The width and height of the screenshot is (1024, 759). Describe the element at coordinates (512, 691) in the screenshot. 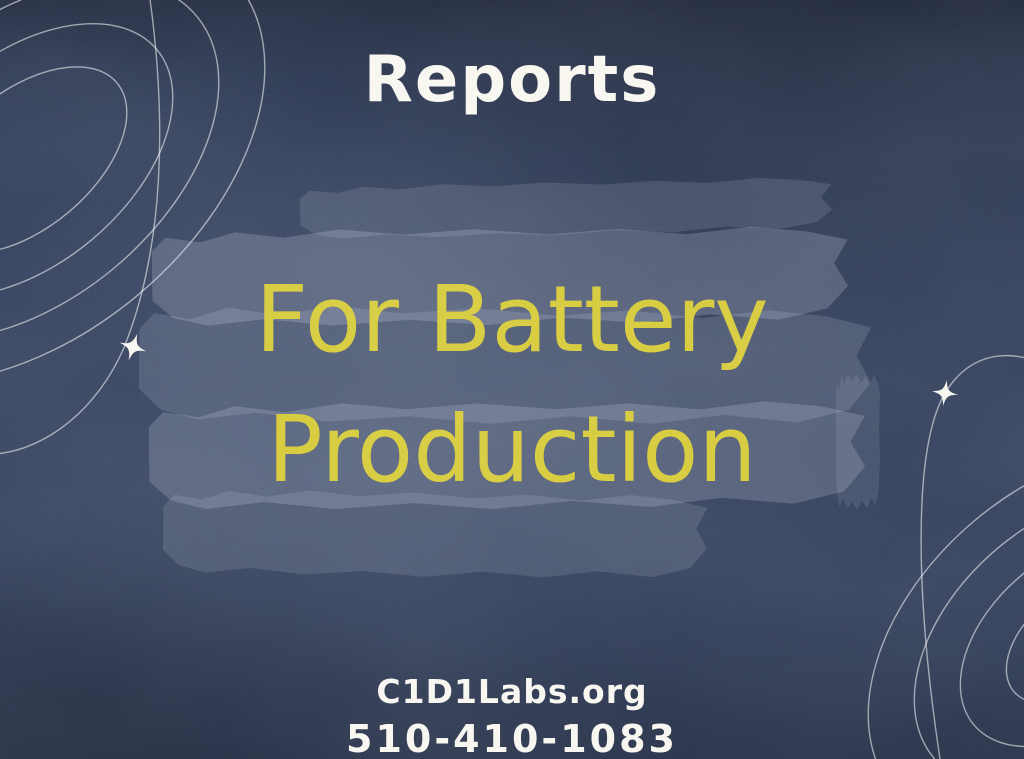

I see `website-text: C1D1Labs.org` at that location.